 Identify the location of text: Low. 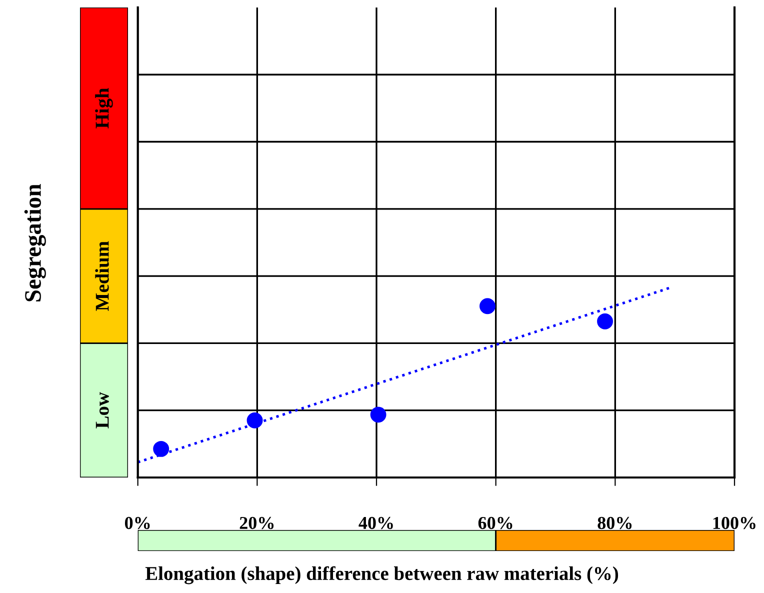
(102, 410).